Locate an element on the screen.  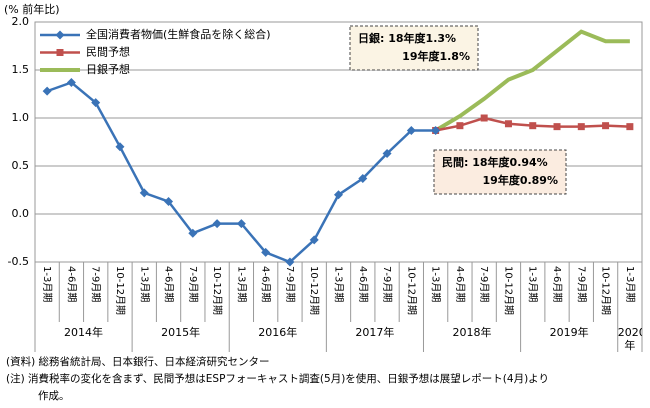
y-tick-label: 0.5 is located at coordinates (21, 165).